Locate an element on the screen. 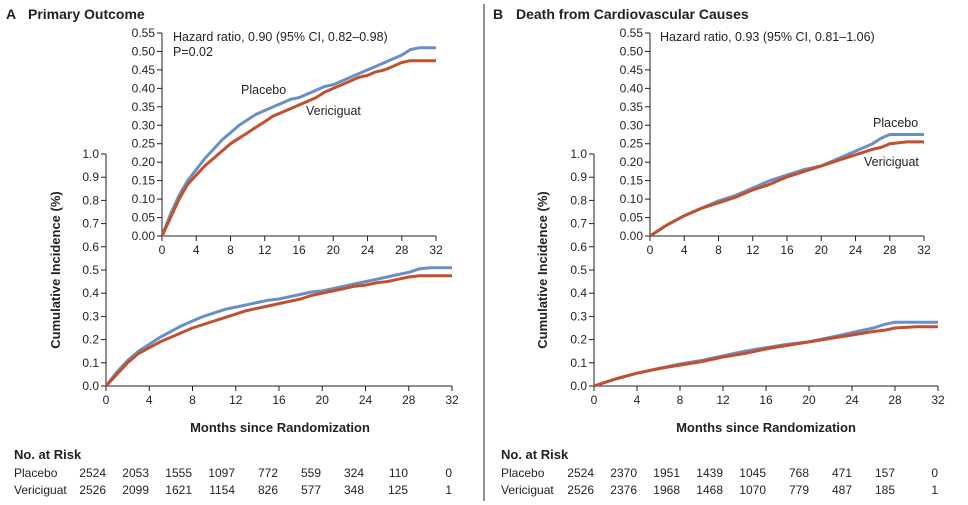 Image resolution: width=968 pixels, height=505 pixels. panel-b-main-y-tick-label: 0.7 is located at coordinates (578, 224).